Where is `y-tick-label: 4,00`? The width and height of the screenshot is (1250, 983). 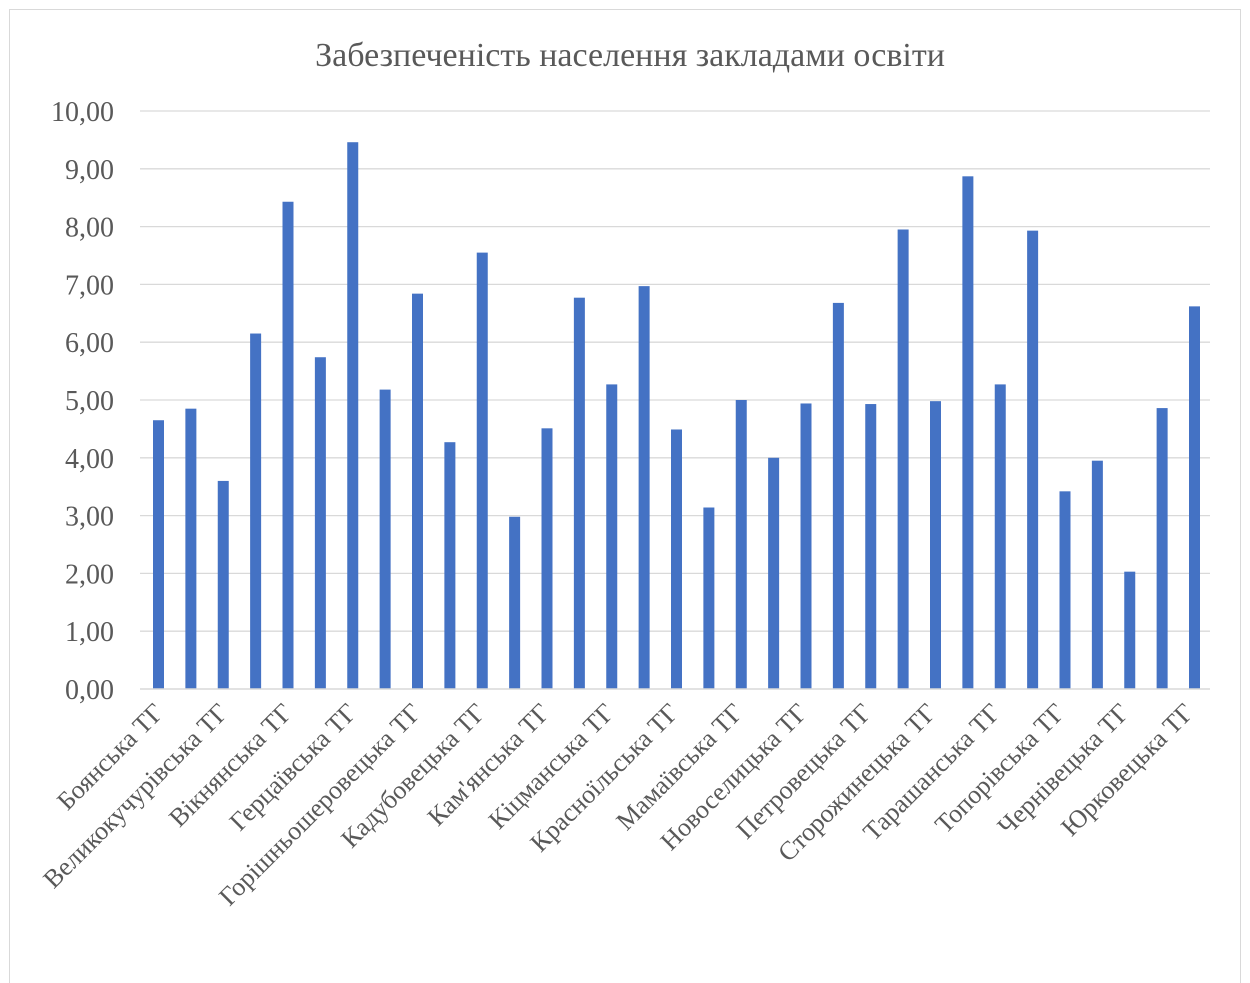 y-tick-label: 4,00 is located at coordinates (89, 459).